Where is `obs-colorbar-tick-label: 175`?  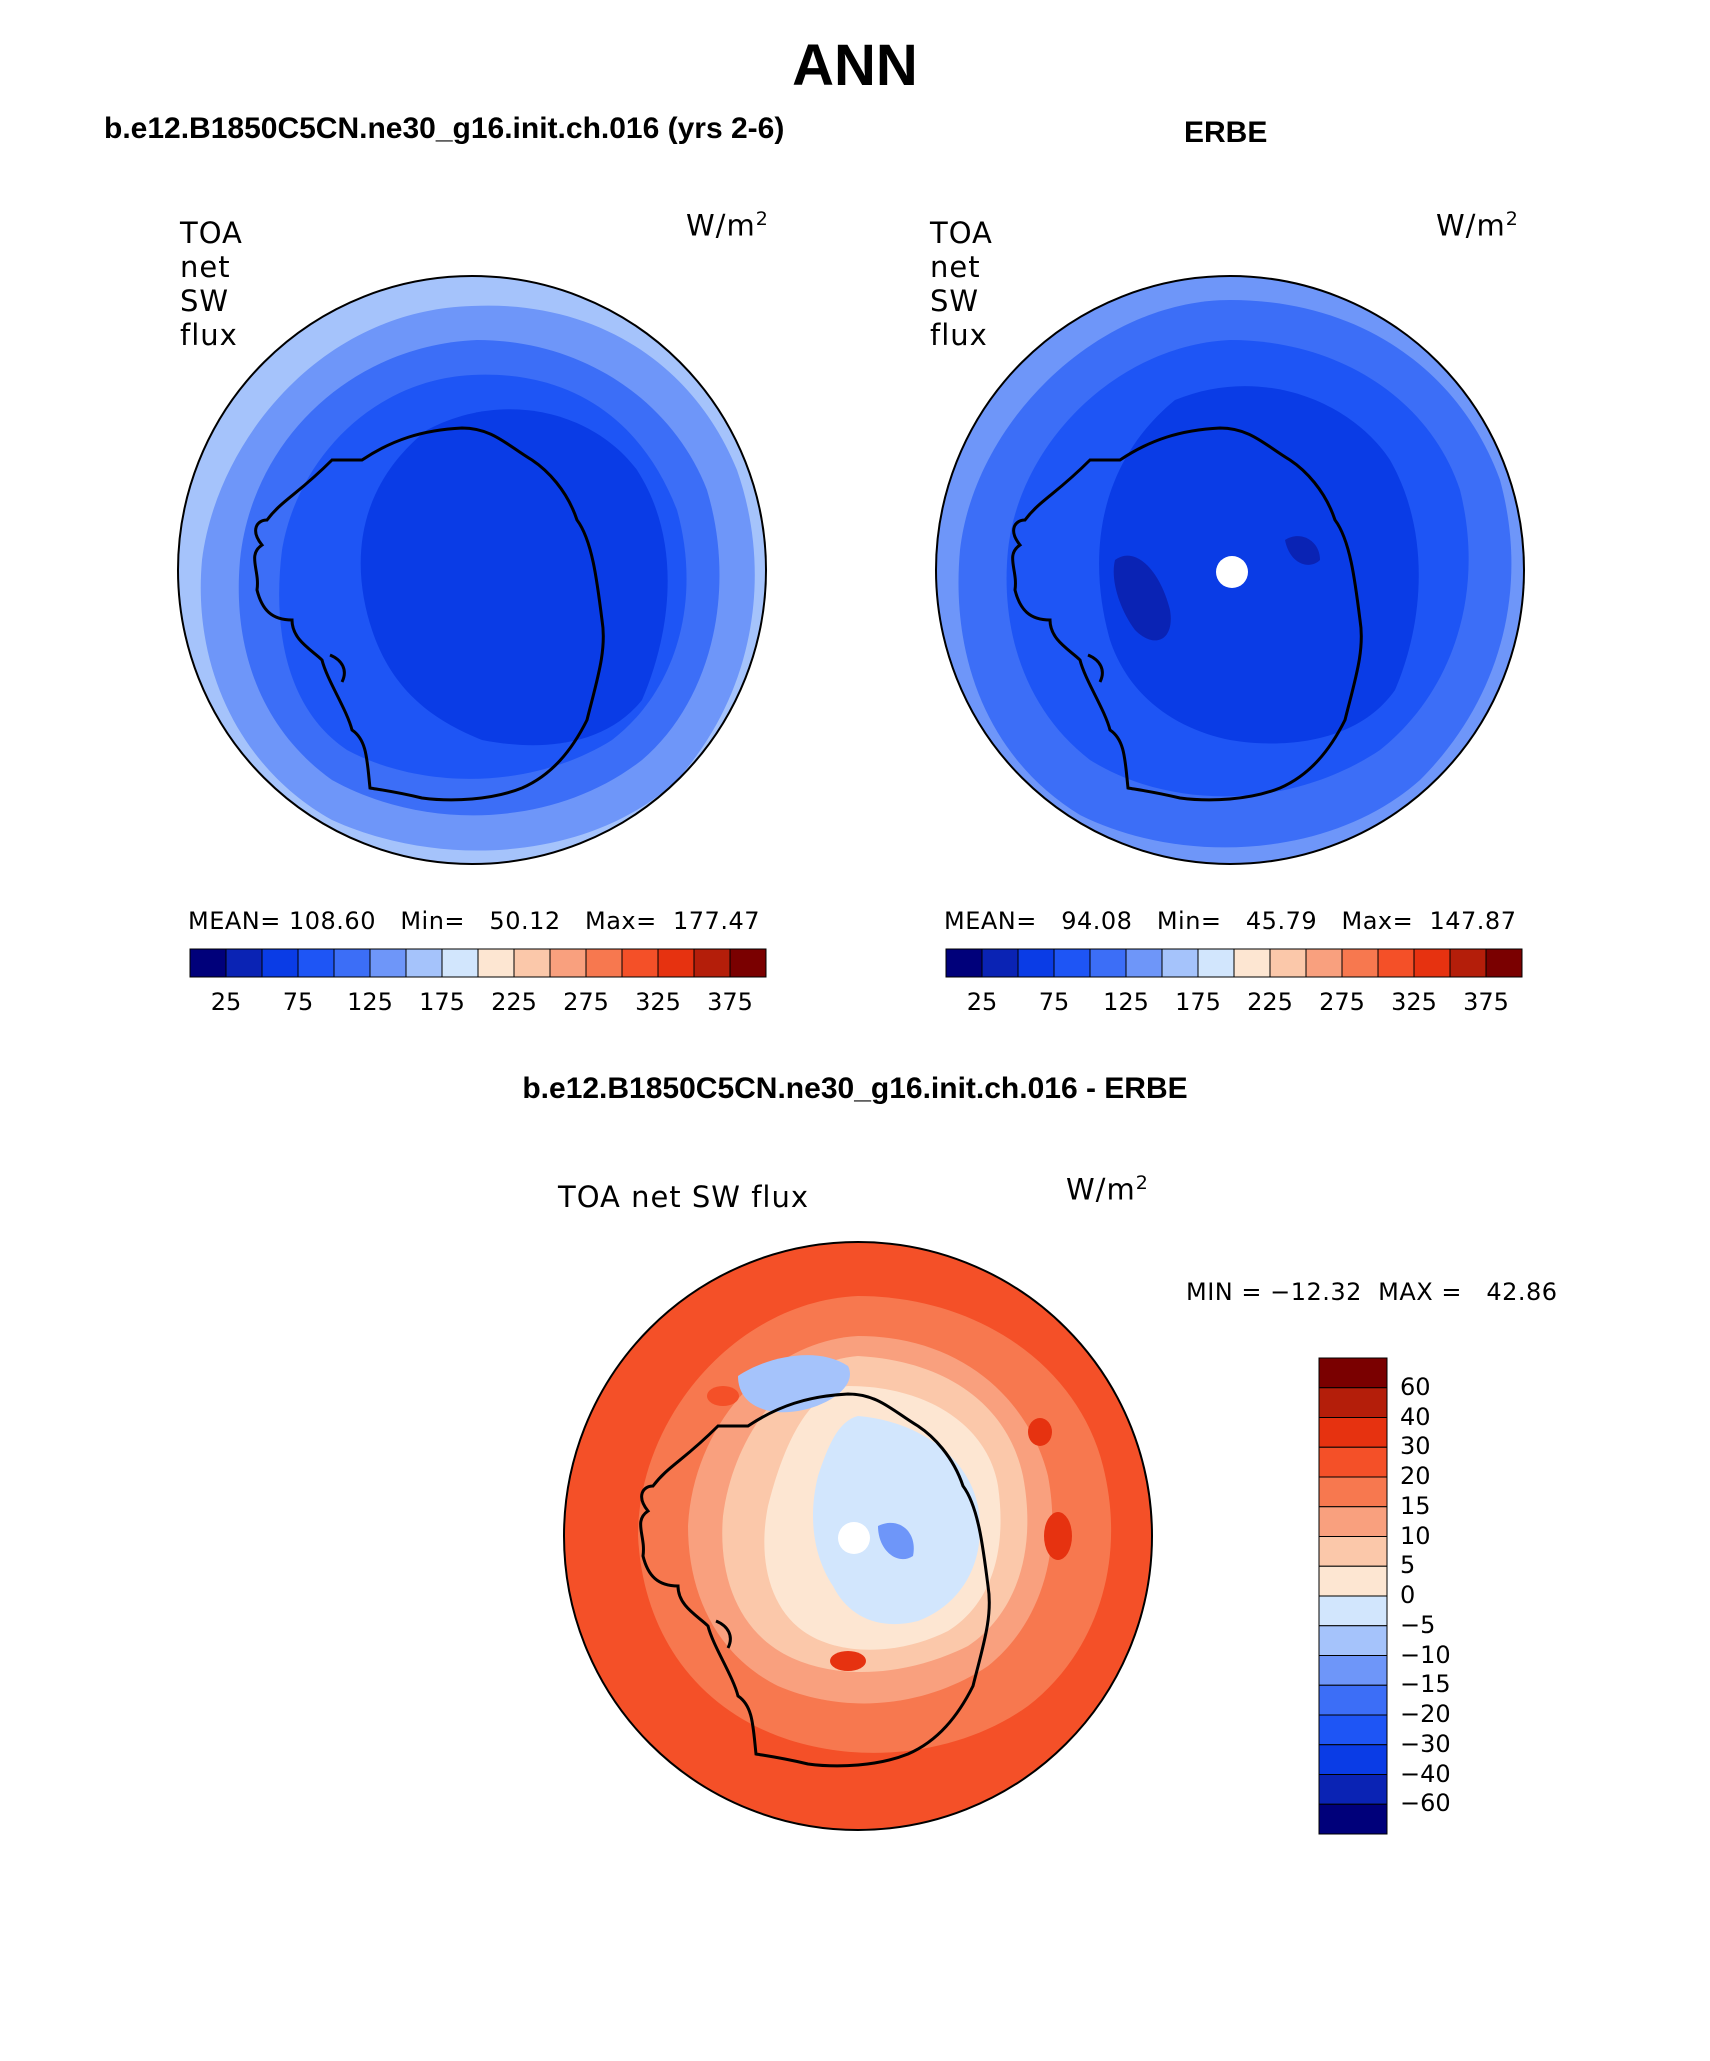
obs-colorbar-tick-label: 175 is located at coordinates (1198, 1002).